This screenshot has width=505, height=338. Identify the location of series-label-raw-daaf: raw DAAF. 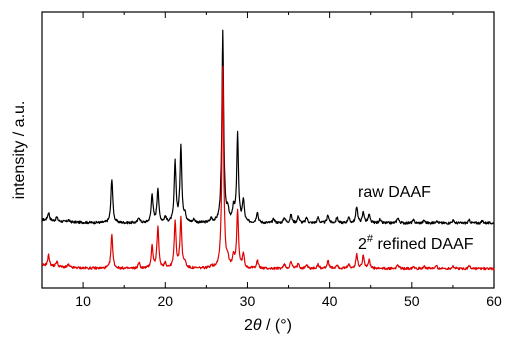
(394, 192).